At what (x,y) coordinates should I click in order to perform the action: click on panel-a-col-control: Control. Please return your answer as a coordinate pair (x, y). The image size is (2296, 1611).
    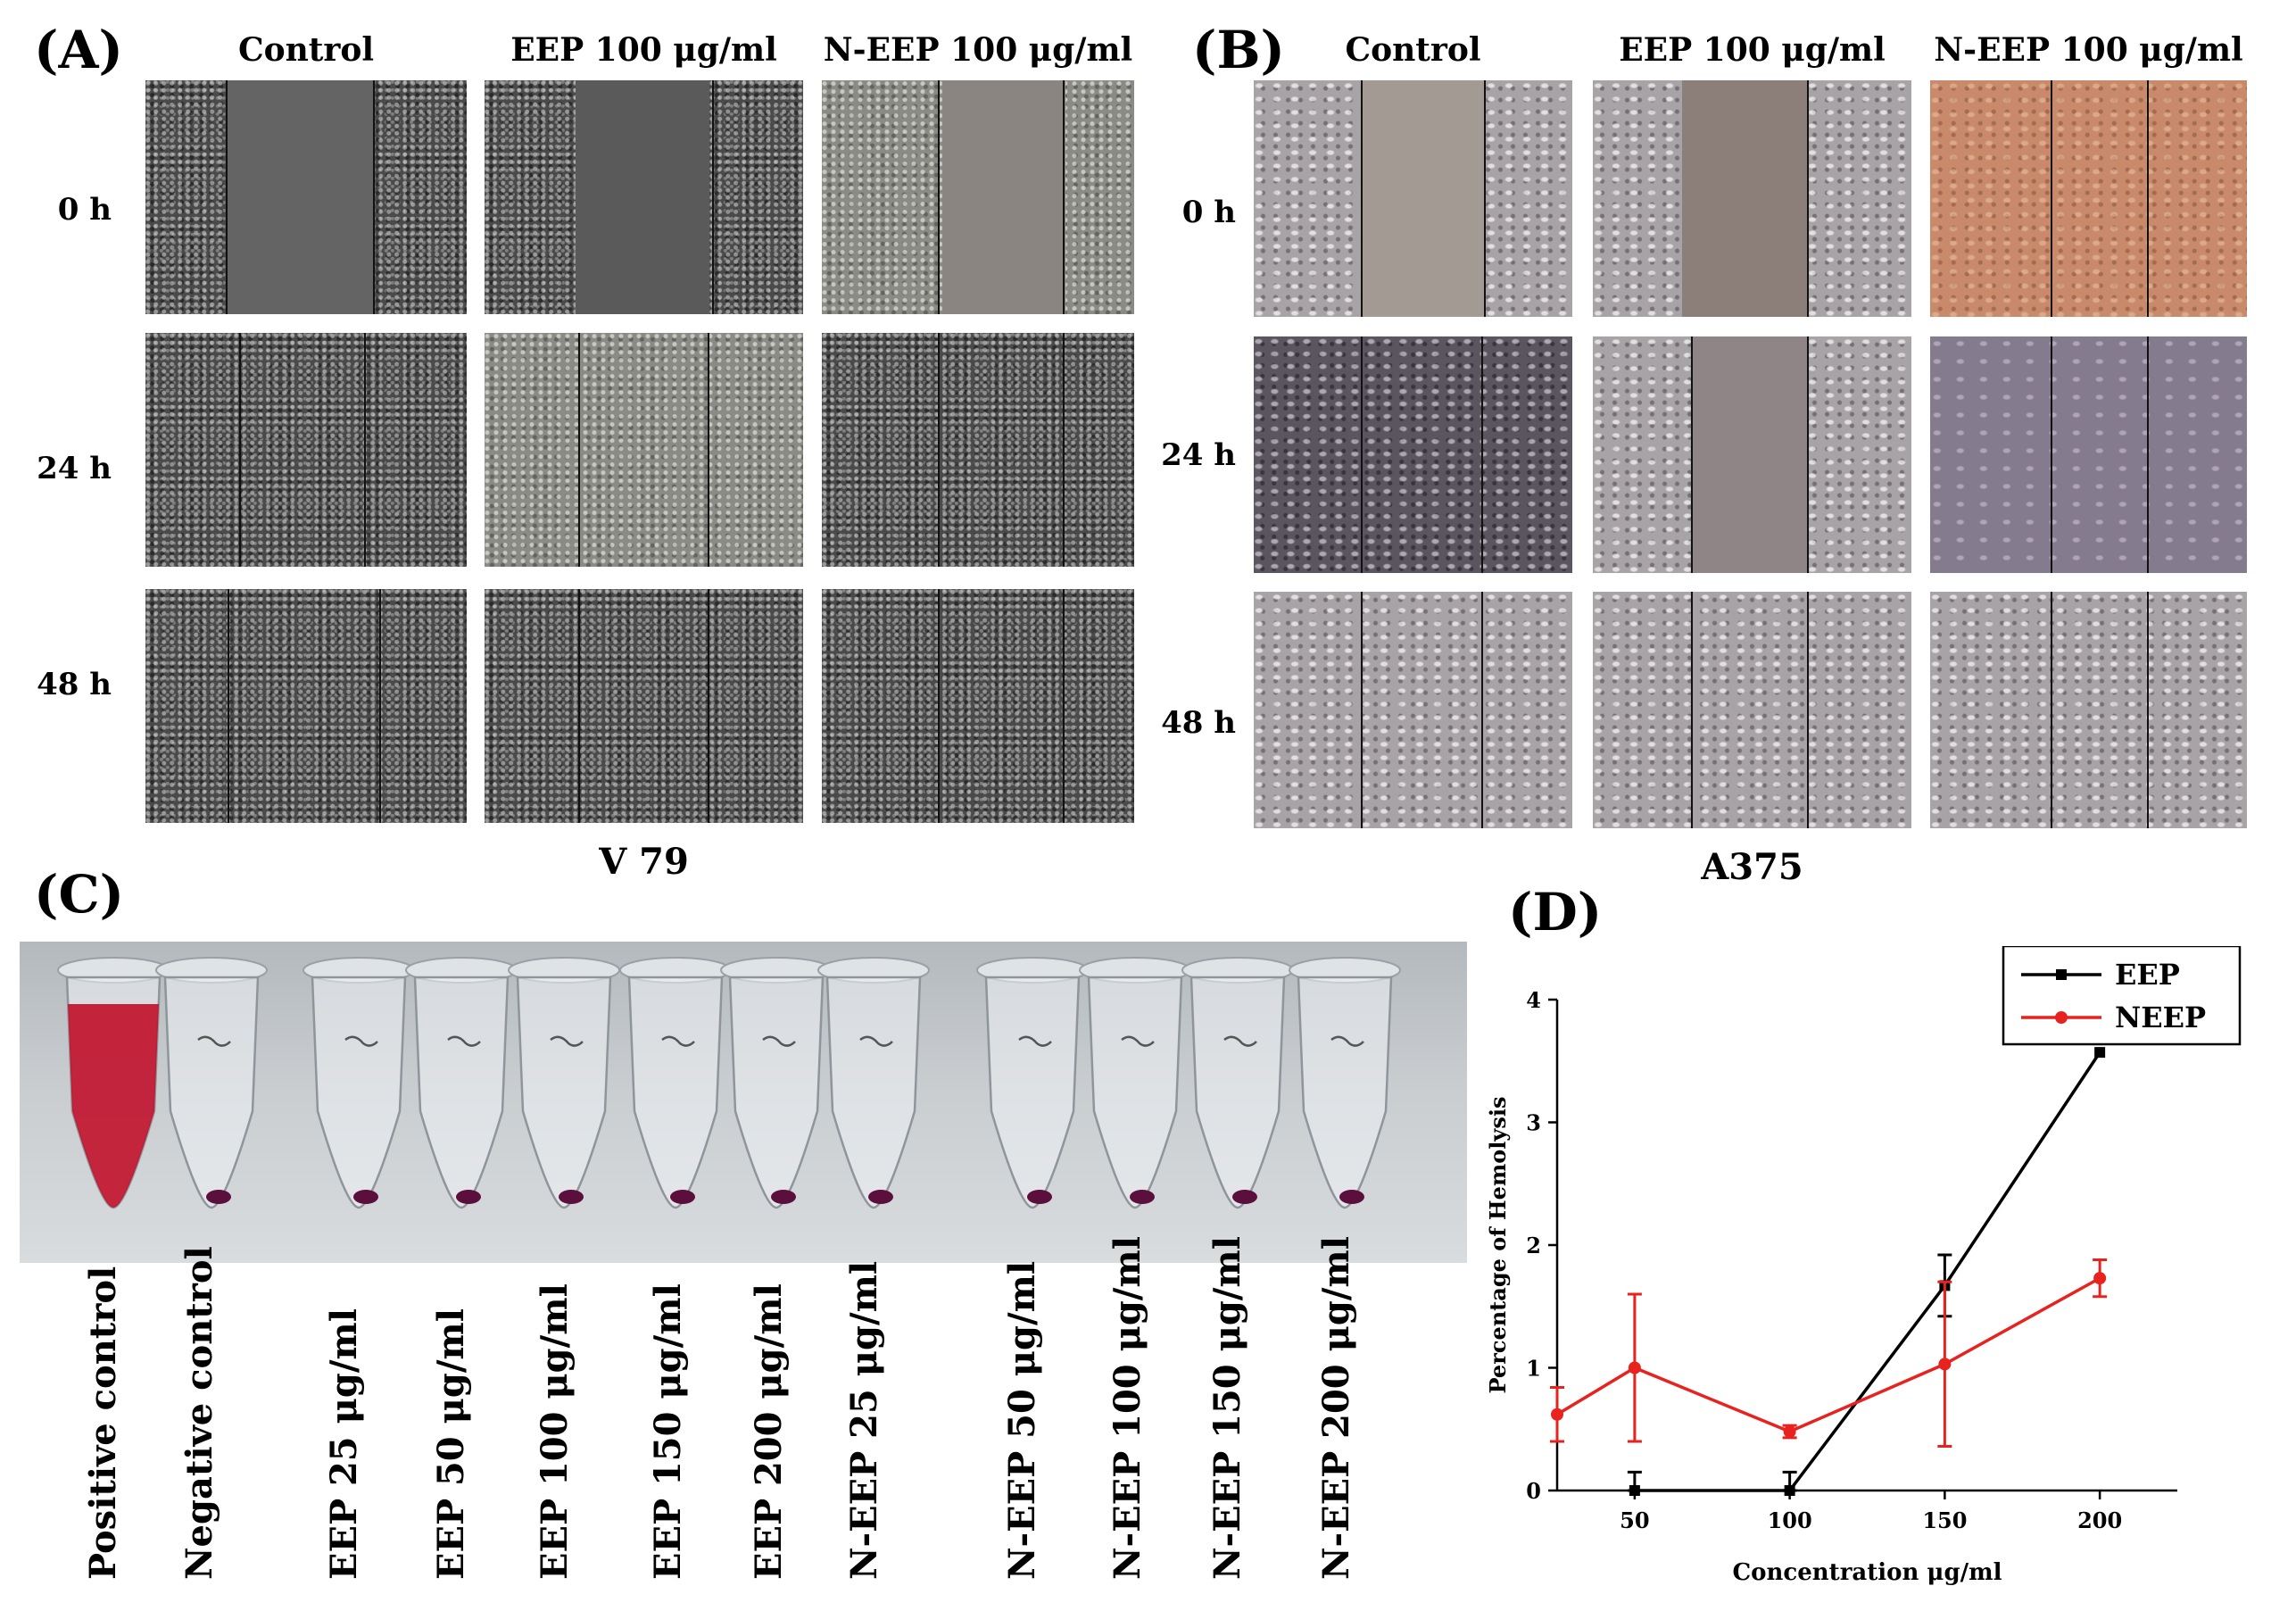
    Looking at the image, I should click on (306, 50).